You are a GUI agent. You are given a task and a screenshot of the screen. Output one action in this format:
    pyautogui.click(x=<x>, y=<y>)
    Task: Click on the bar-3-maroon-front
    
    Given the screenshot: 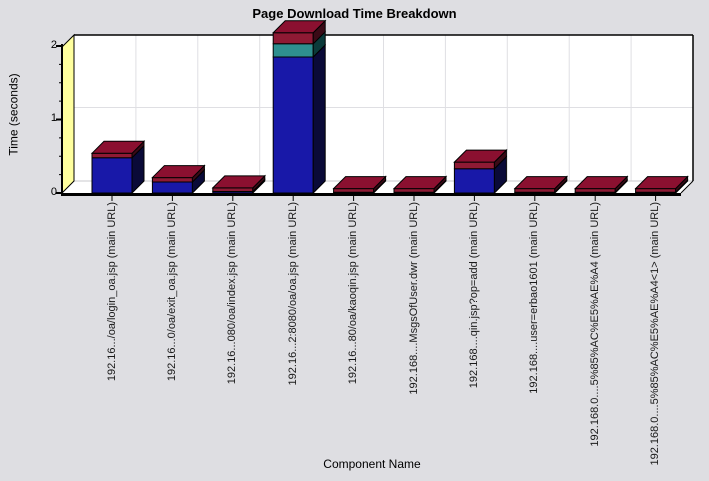 What is the action you would take?
    pyautogui.click(x=233, y=190)
    